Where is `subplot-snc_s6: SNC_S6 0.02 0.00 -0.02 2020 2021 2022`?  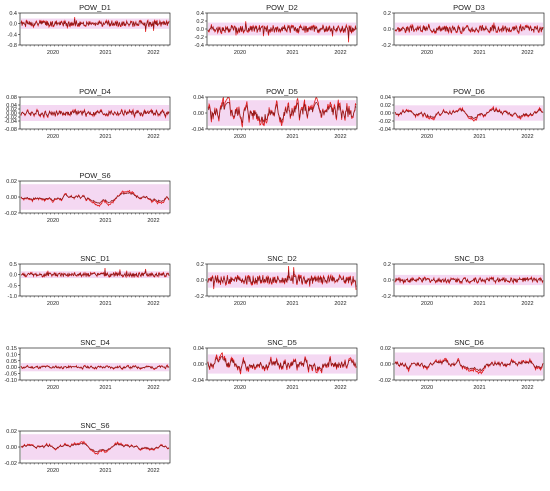 subplot-snc_s6: SNC_S6 0.02 0.00 -0.02 2020 2021 2022 is located at coordinates (87, 447).